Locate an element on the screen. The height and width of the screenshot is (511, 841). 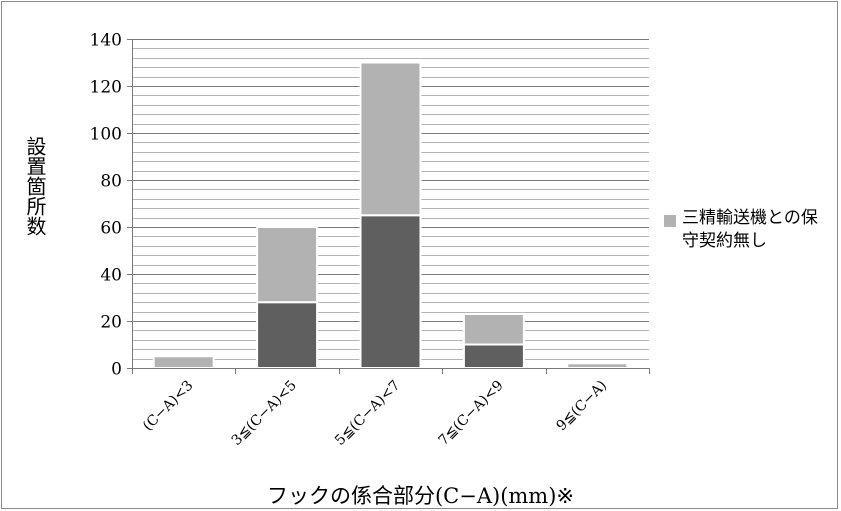
y-tick-label: 140 is located at coordinates (106, 41).